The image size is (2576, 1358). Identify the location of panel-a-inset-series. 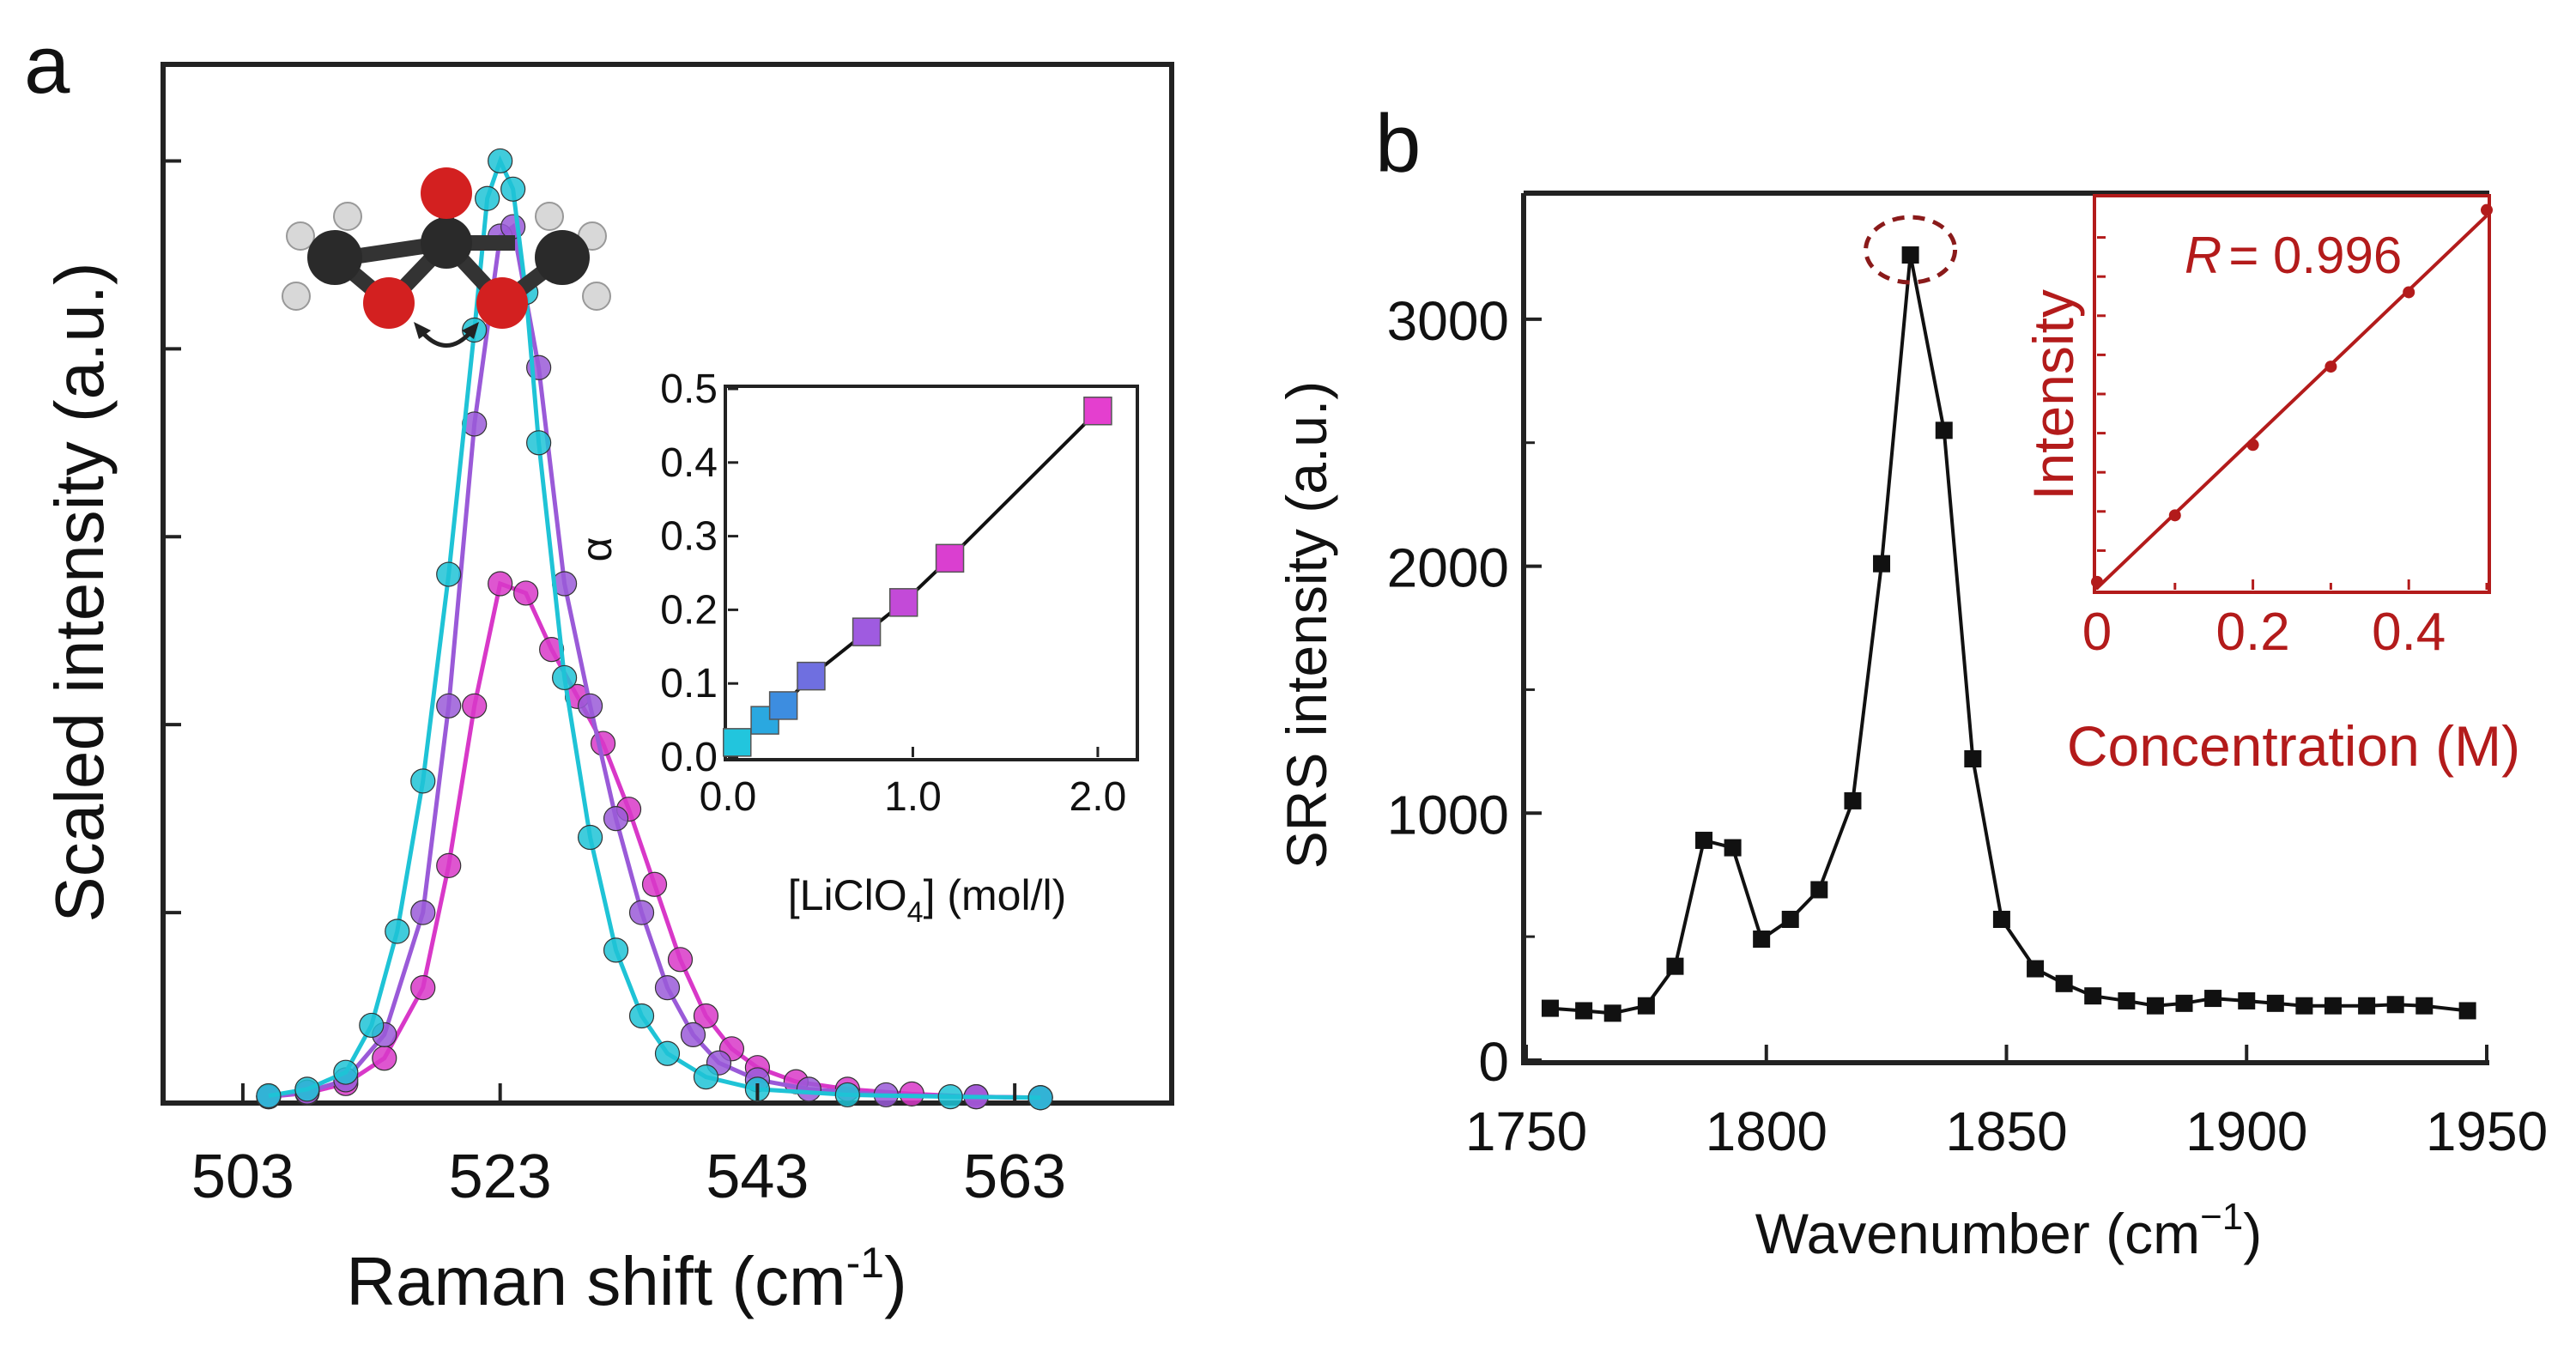
(917, 576).